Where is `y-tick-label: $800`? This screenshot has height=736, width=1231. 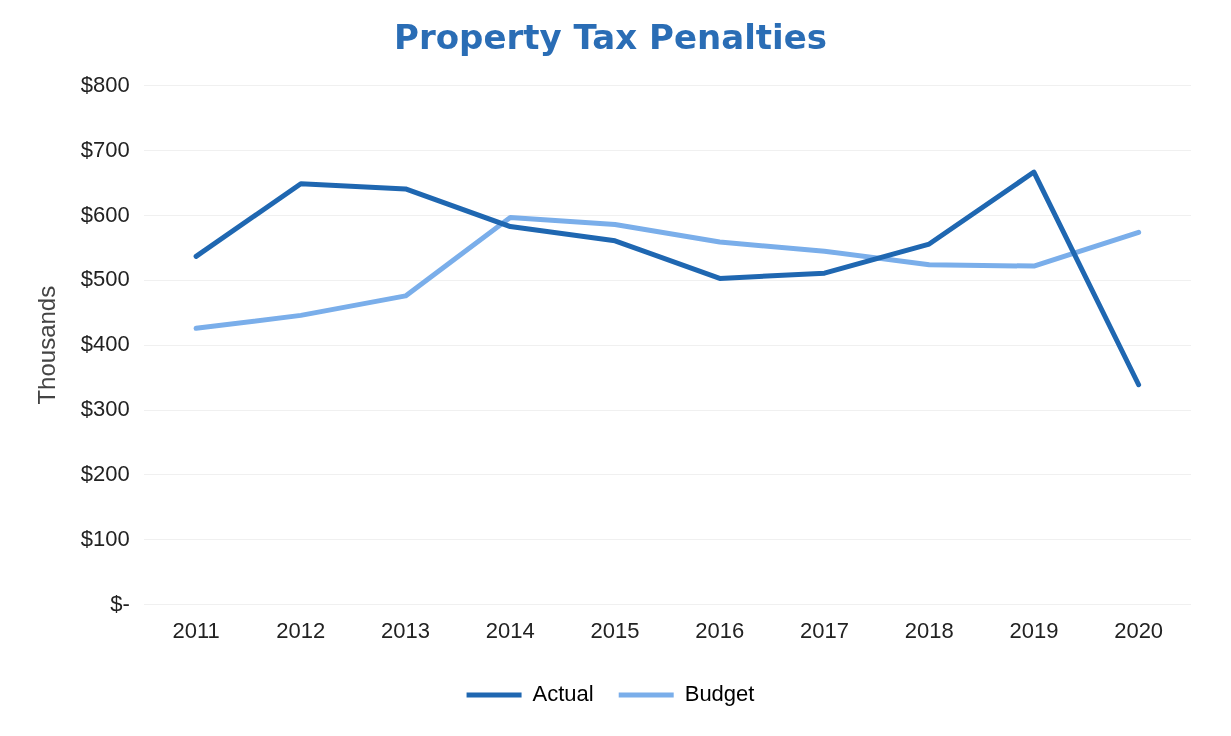
y-tick-label: $800 is located at coordinates (105, 84).